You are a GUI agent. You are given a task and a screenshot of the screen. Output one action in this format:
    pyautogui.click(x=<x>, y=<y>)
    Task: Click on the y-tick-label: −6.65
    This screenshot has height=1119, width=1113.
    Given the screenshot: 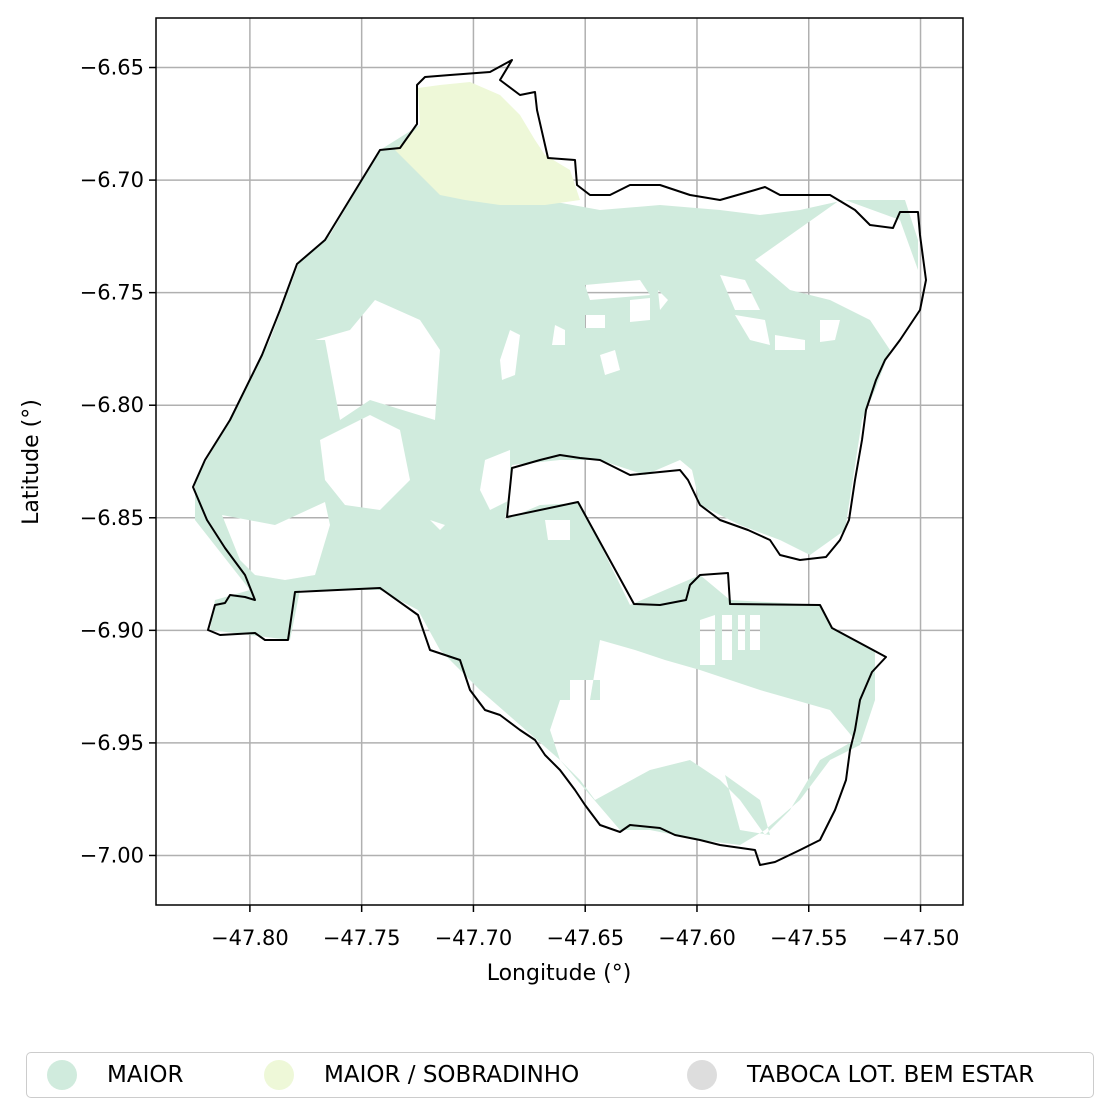 What is the action you would take?
    pyautogui.click(x=112, y=68)
    